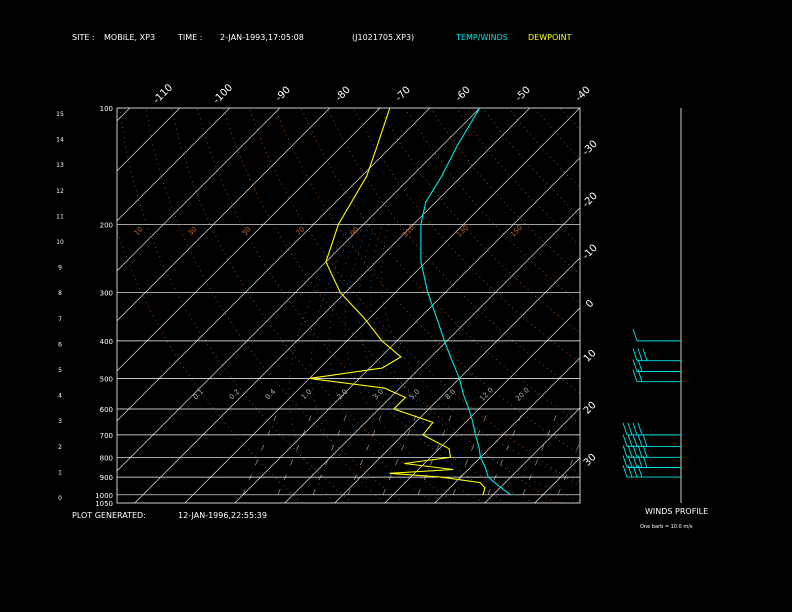 This screenshot has height=612, width=792. I want to click on right-temp-label: 10, so click(590, 356).